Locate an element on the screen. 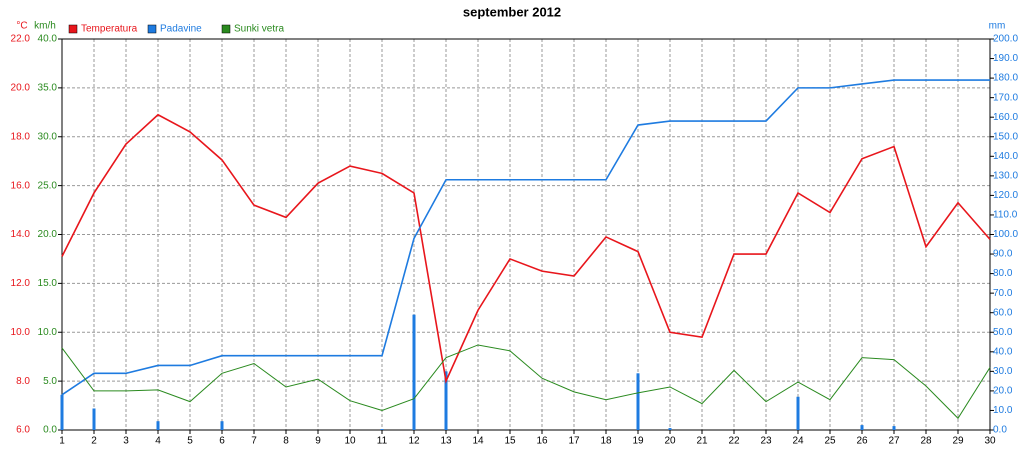 The image size is (1024, 454). y-tick-label: 20.0 is located at coordinates (21, 88).